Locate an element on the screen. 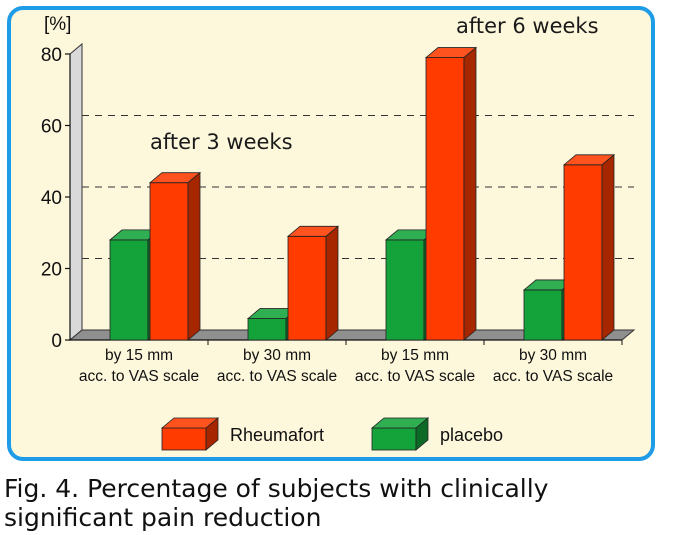 This screenshot has height=535, width=674. annotation-after-3-weeks: after 3 weeks is located at coordinates (221, 142).